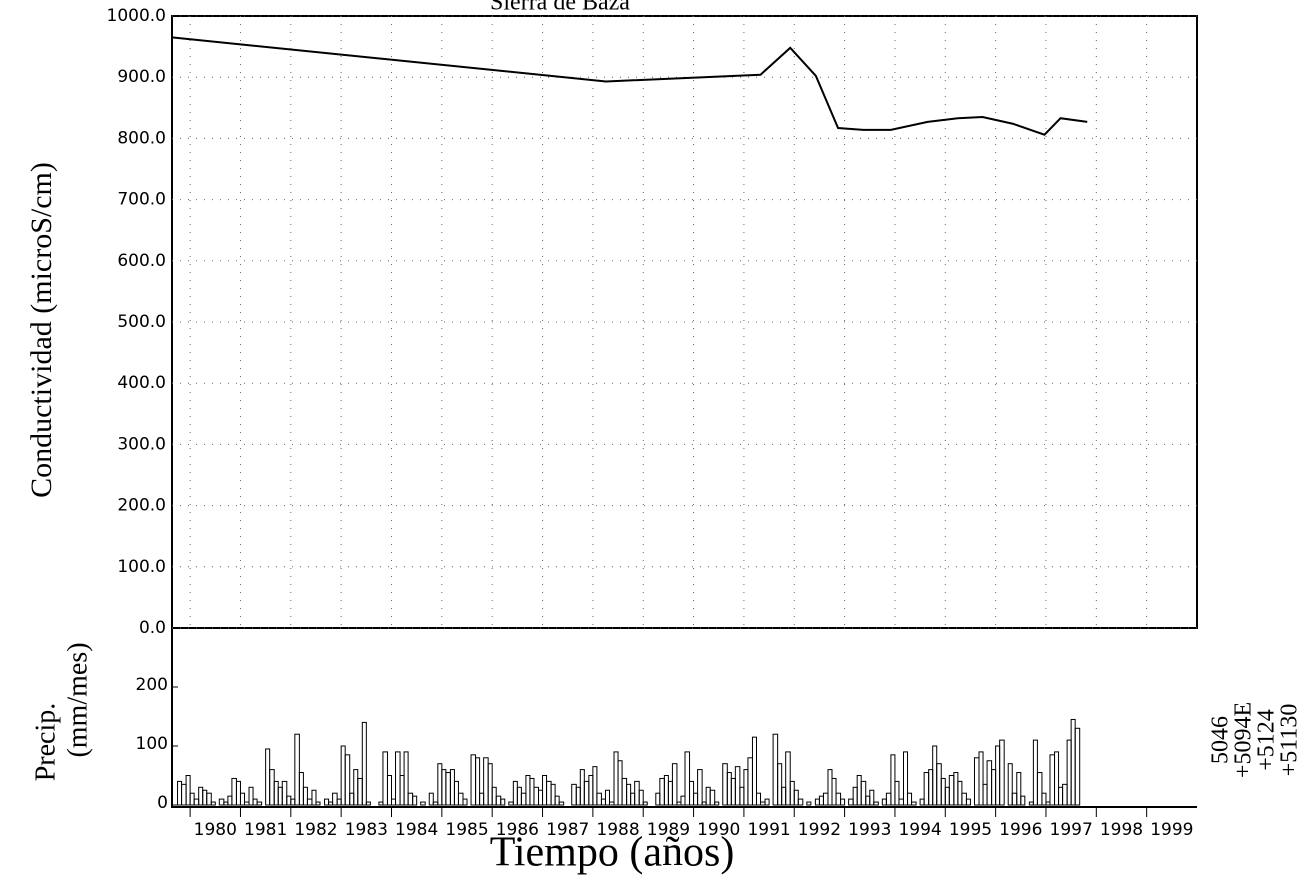 The width and height of the screenshot is (1311, 879). What do you see at coordinates (668, 830) in the screenshot?
I see `x-tick-label: 1989` at bounding box center [668, 830].